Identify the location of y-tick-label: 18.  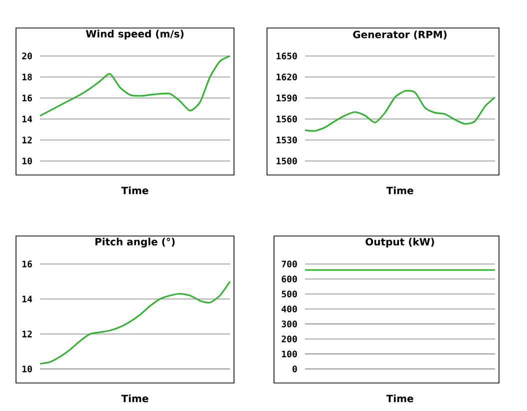
(27, 77).